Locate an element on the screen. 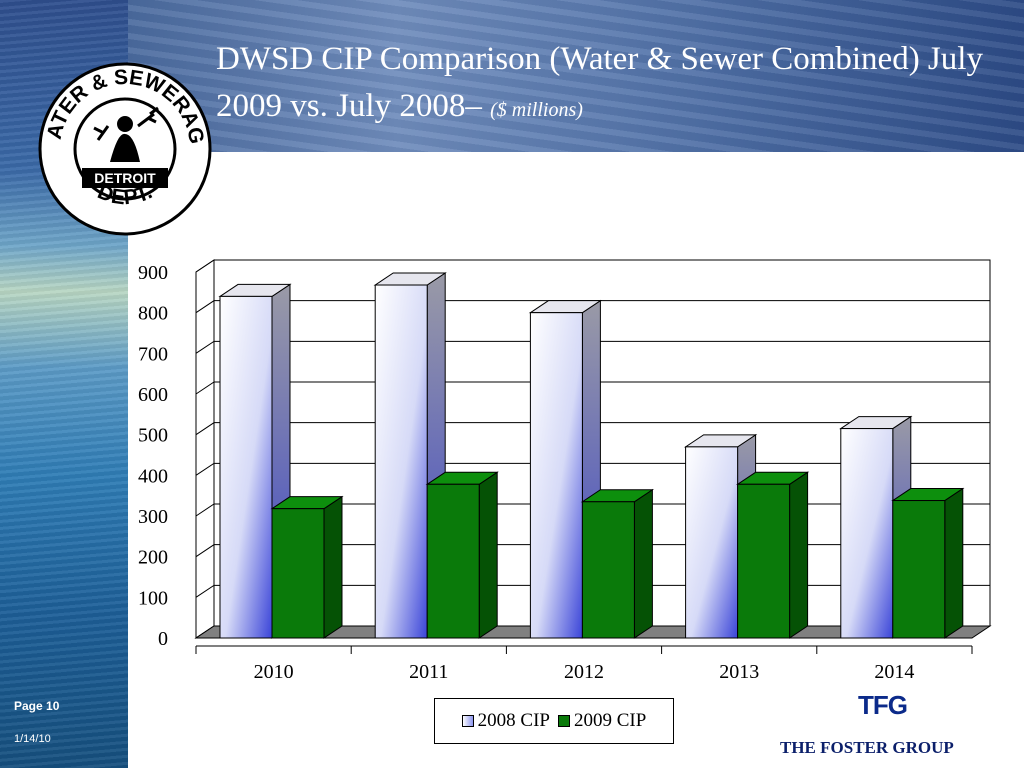 Image resolution: width=1024 pixels, height=768 pixels. legend-item-2008: 2008 CIP is located at coordinates (505, 721).